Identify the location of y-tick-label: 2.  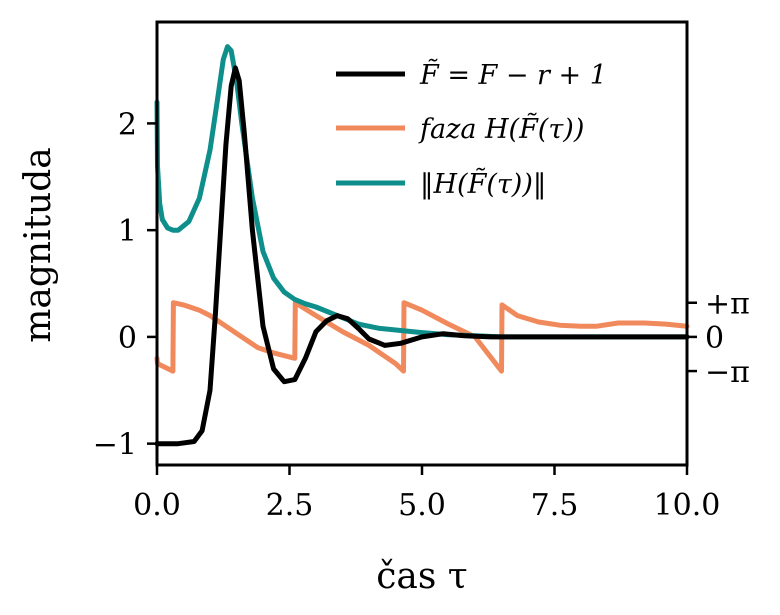
(127, 124).